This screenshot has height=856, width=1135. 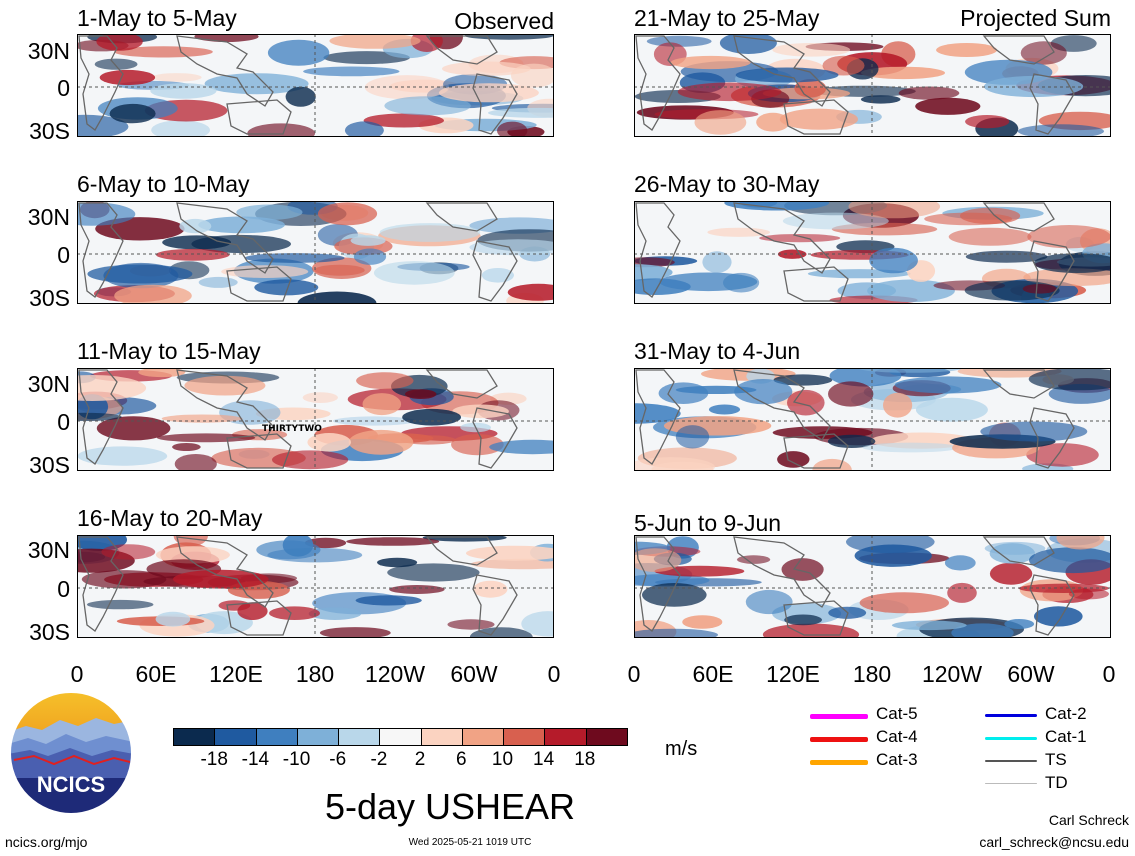 I want to click on legend-label-cat3: Cat-3, so click(x=897, y=759).